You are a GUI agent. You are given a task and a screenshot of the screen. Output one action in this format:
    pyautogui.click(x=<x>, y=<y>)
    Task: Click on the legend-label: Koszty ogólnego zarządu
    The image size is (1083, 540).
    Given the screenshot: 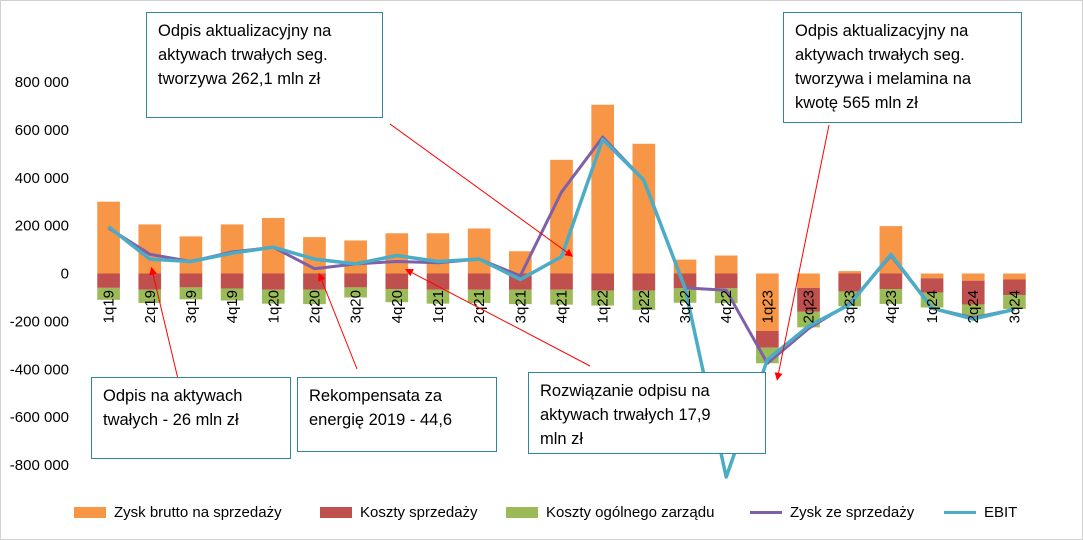 What is the action you would take?
    pyautogui.click(x=630, y=512)
    